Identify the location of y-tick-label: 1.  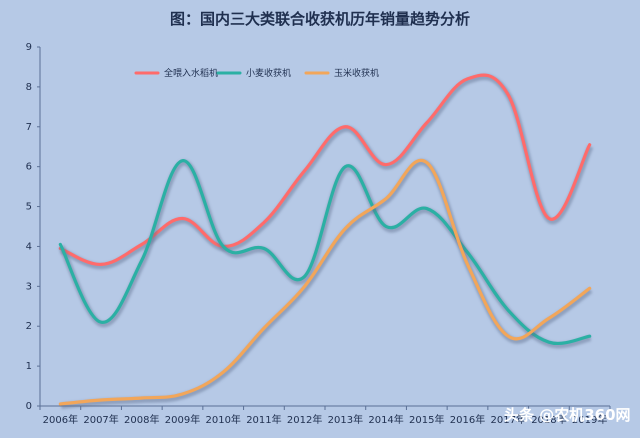
(29, 366).